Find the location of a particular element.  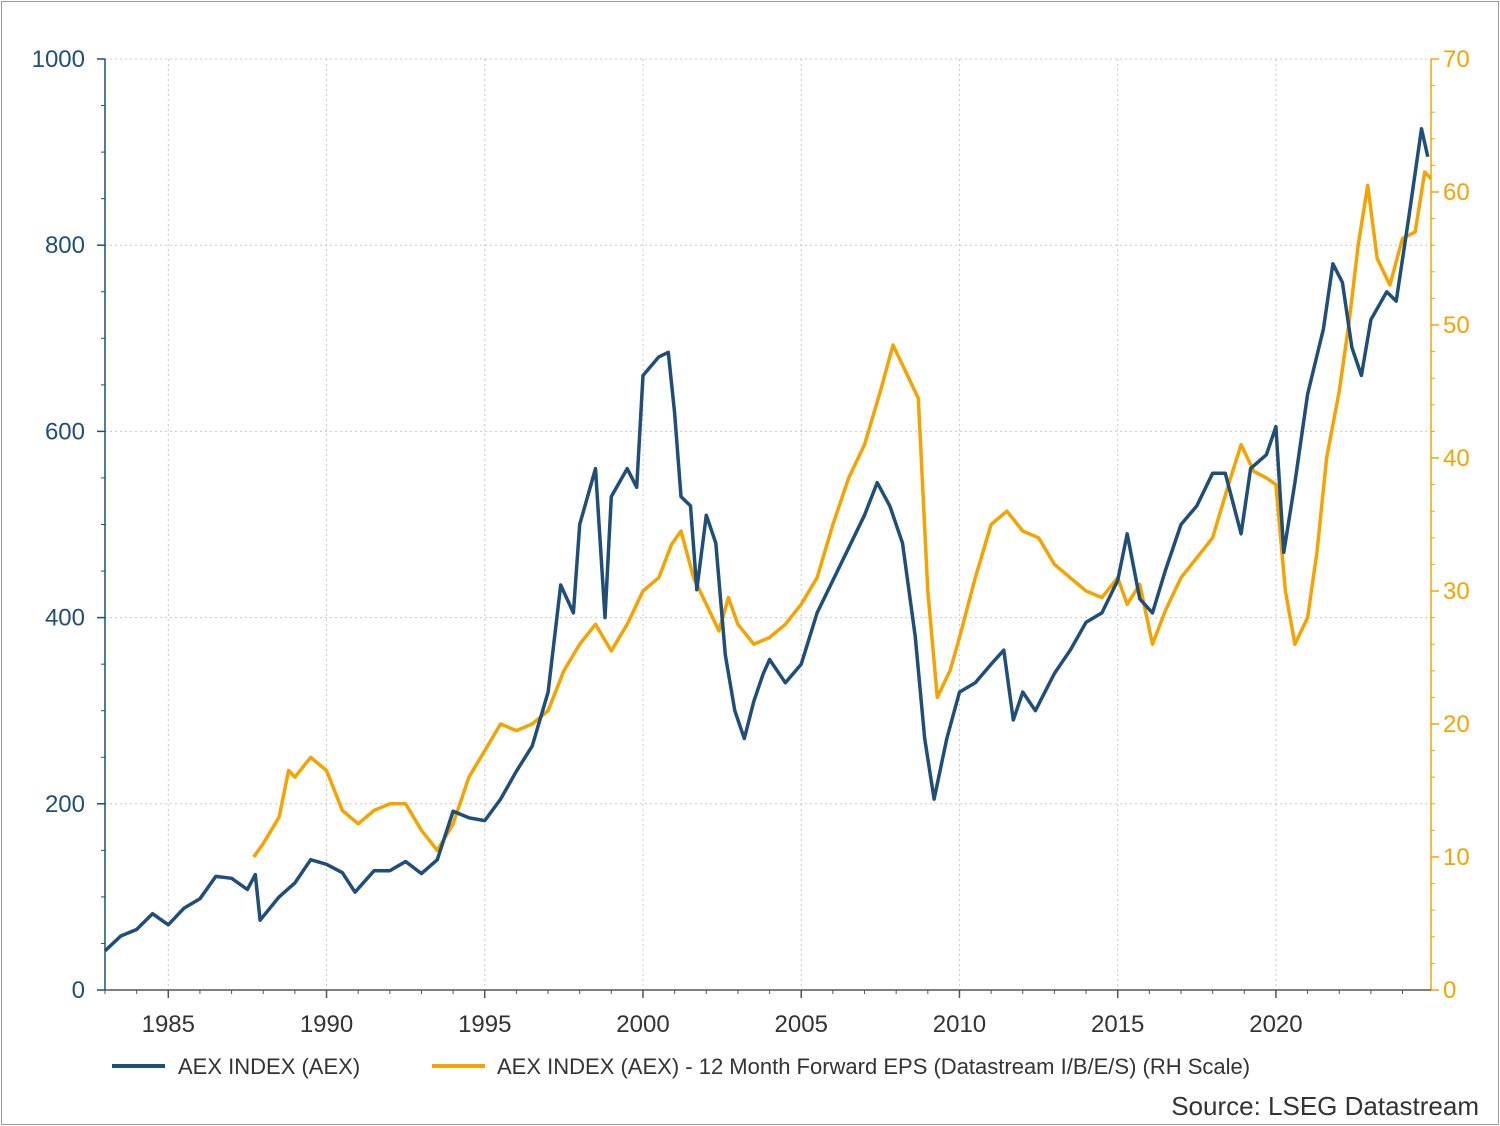

y-right-tick-label: 70 is located at coordinates (1456, 59).